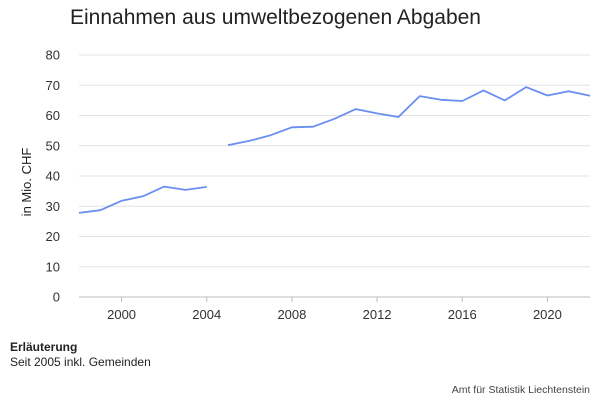 The image size is (600, 400). I want to click on y-axis-label: in Mio. CHF, so click(26, 182).